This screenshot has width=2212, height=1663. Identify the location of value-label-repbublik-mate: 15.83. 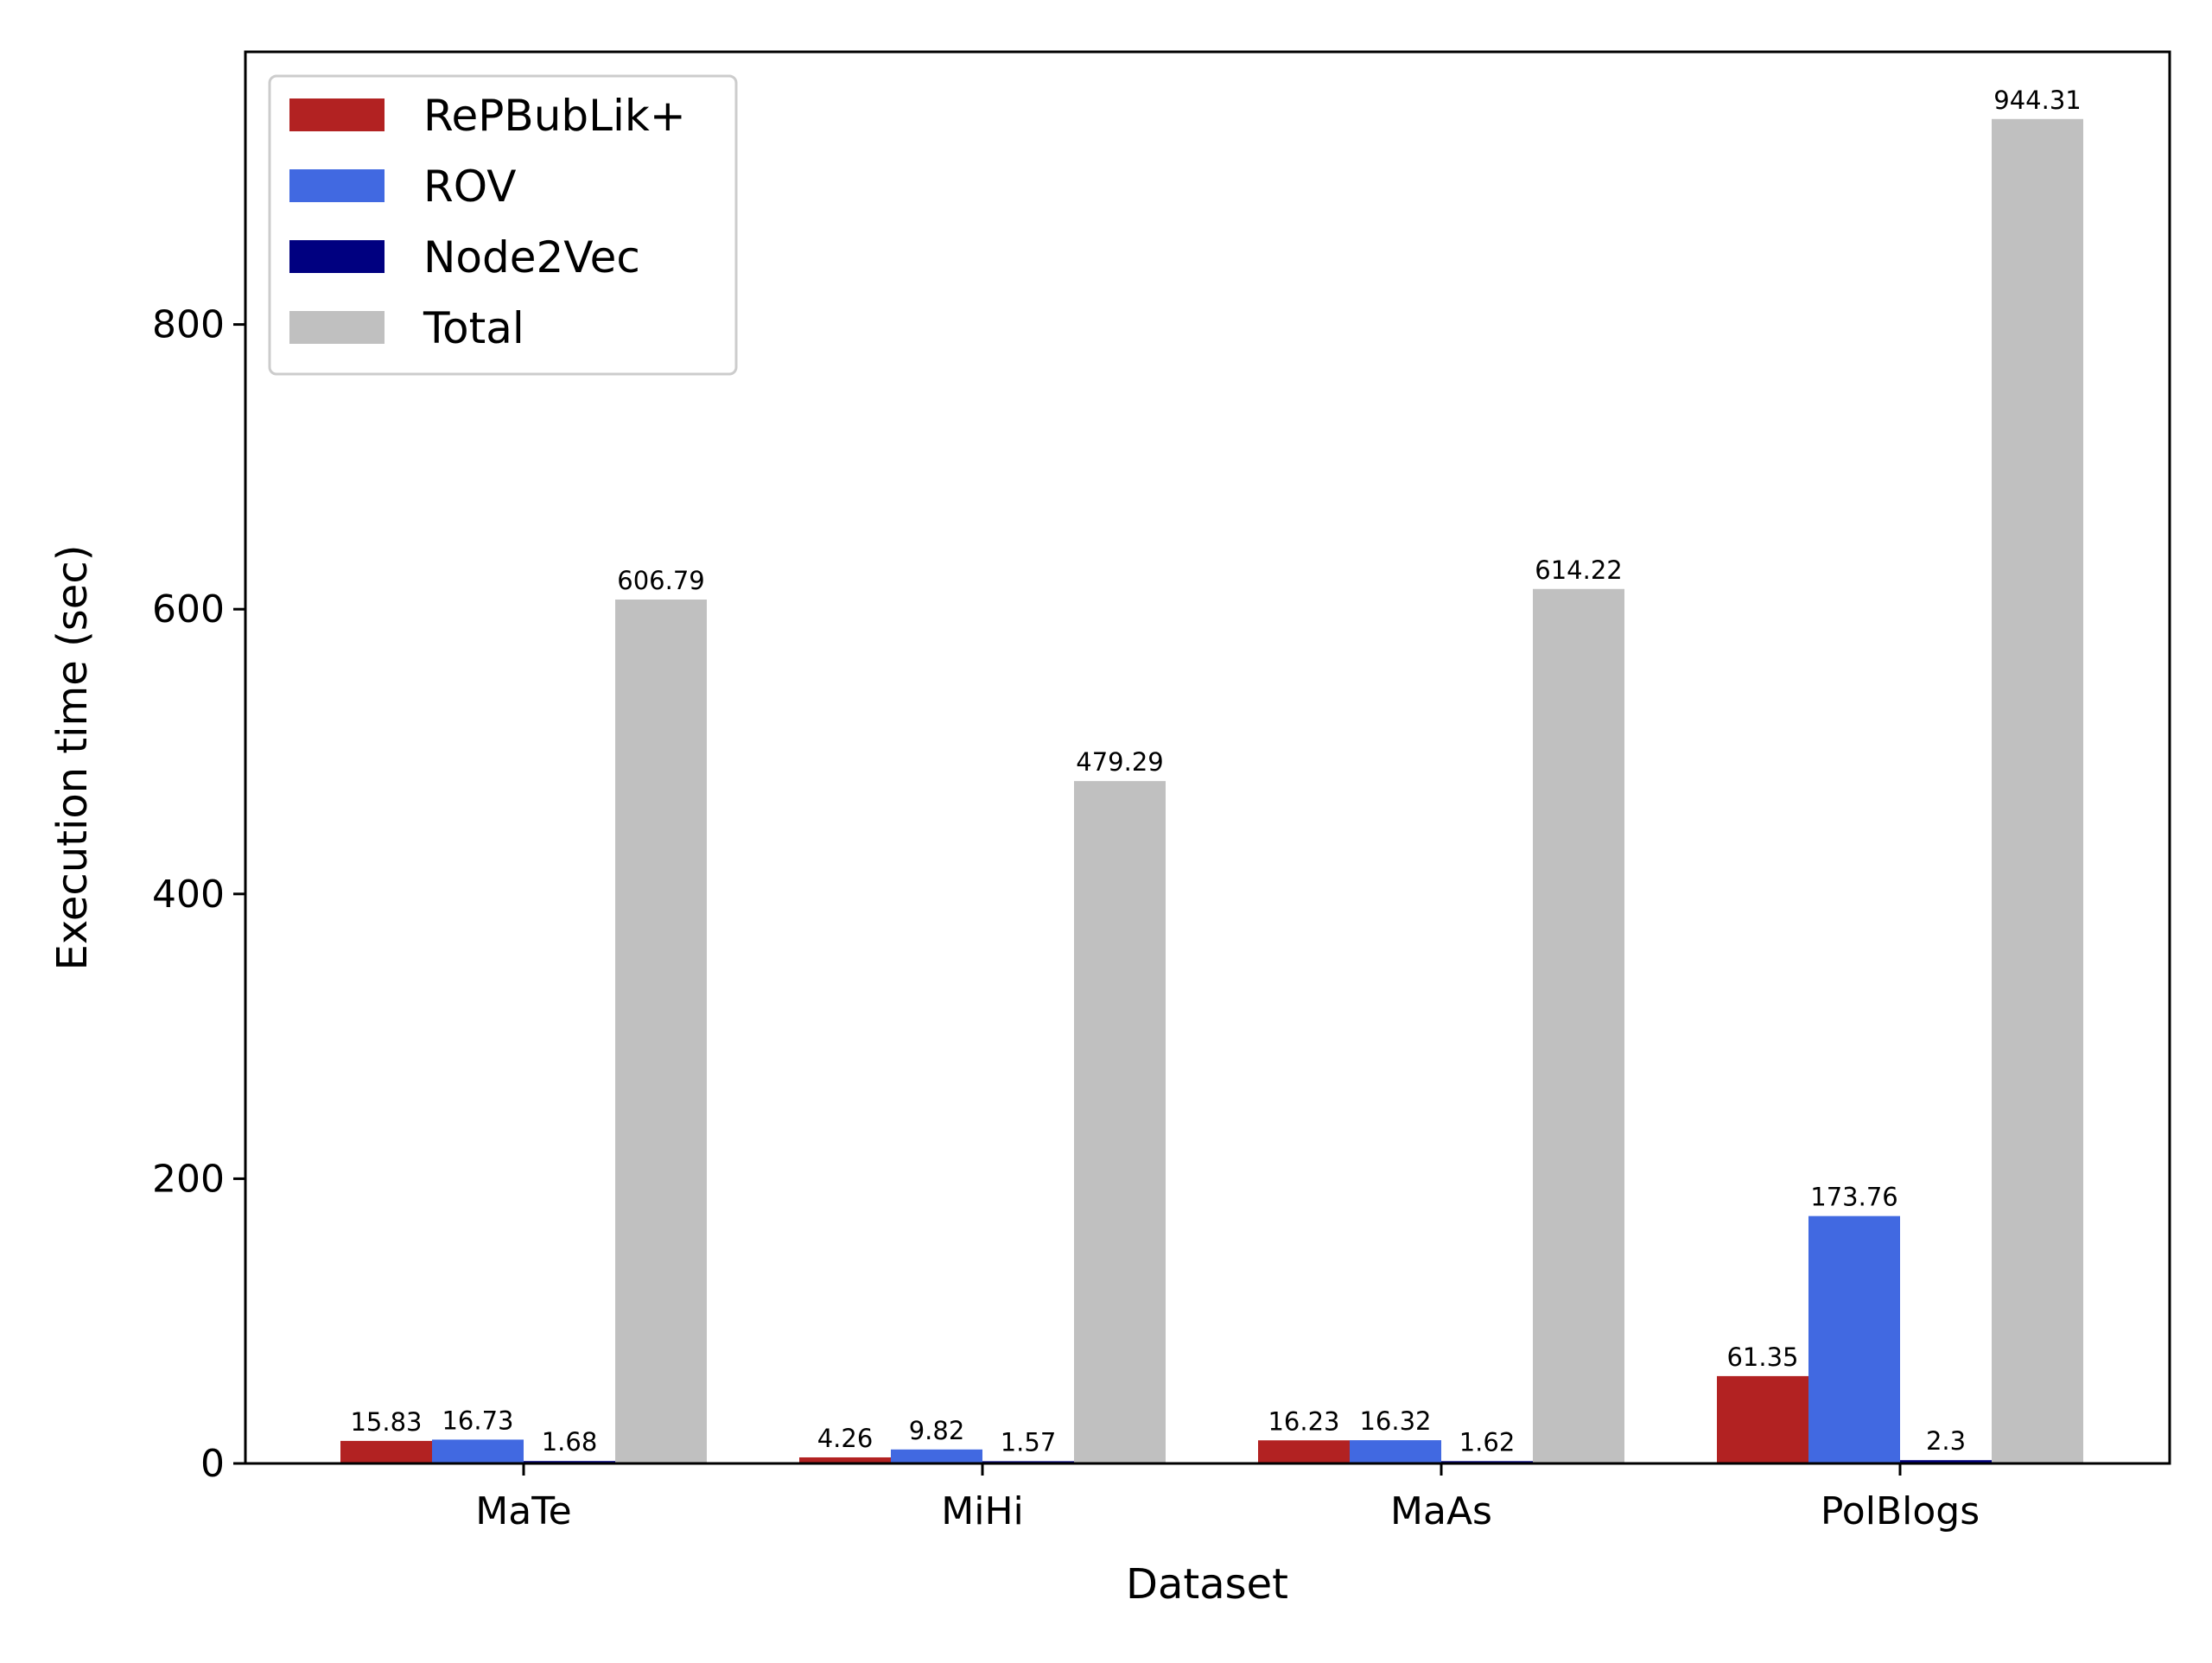
(386, 1422).